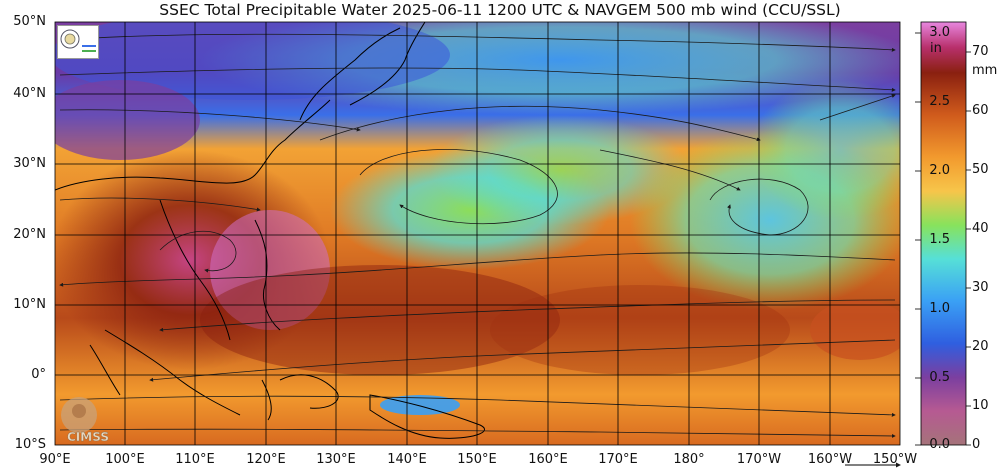 This screenshot has height=470, width=1000. I want to click on lon-label: 90°E, so click(55, 459).